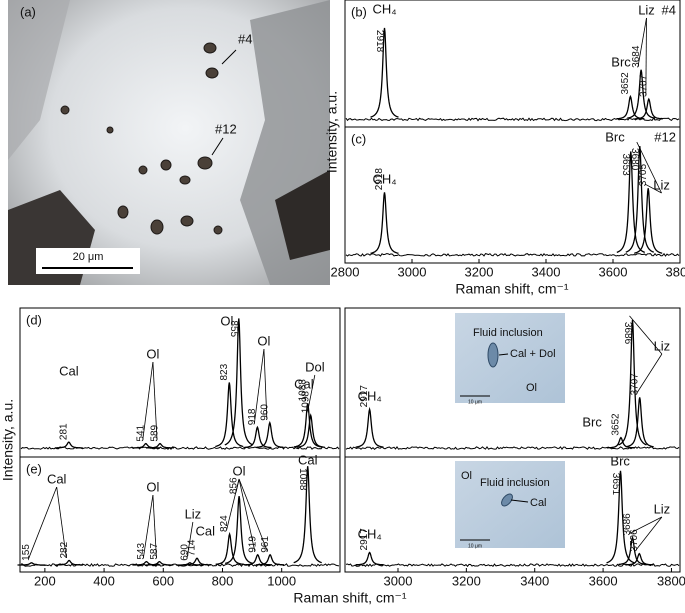 Image resolution: width=685 pixels, height=613 pixels. Describe the element at coordinates (140, 432) in the screenshot. I see `peak-label: 541` at that location.